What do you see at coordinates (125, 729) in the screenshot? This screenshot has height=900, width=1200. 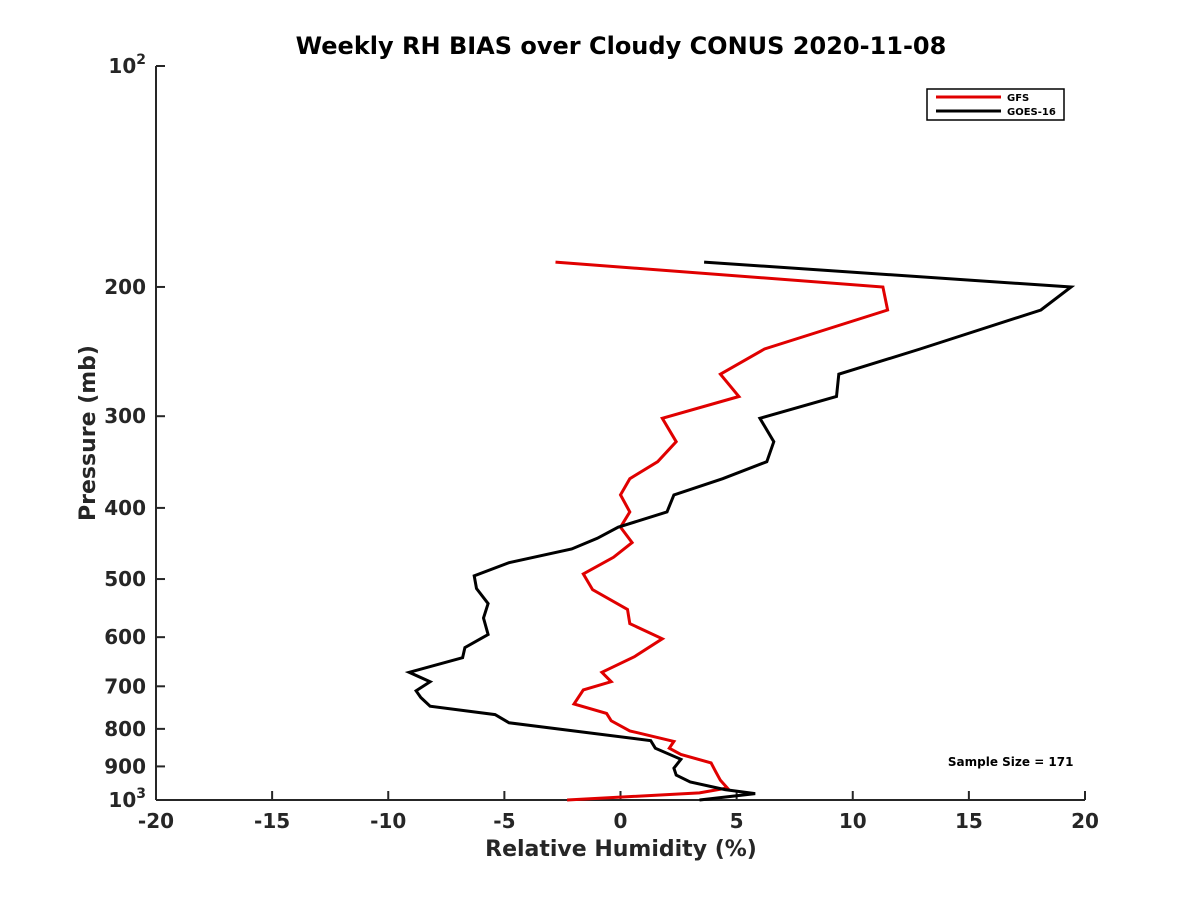 I see `y-tick-label: 800` at bounding box center [125, 729].